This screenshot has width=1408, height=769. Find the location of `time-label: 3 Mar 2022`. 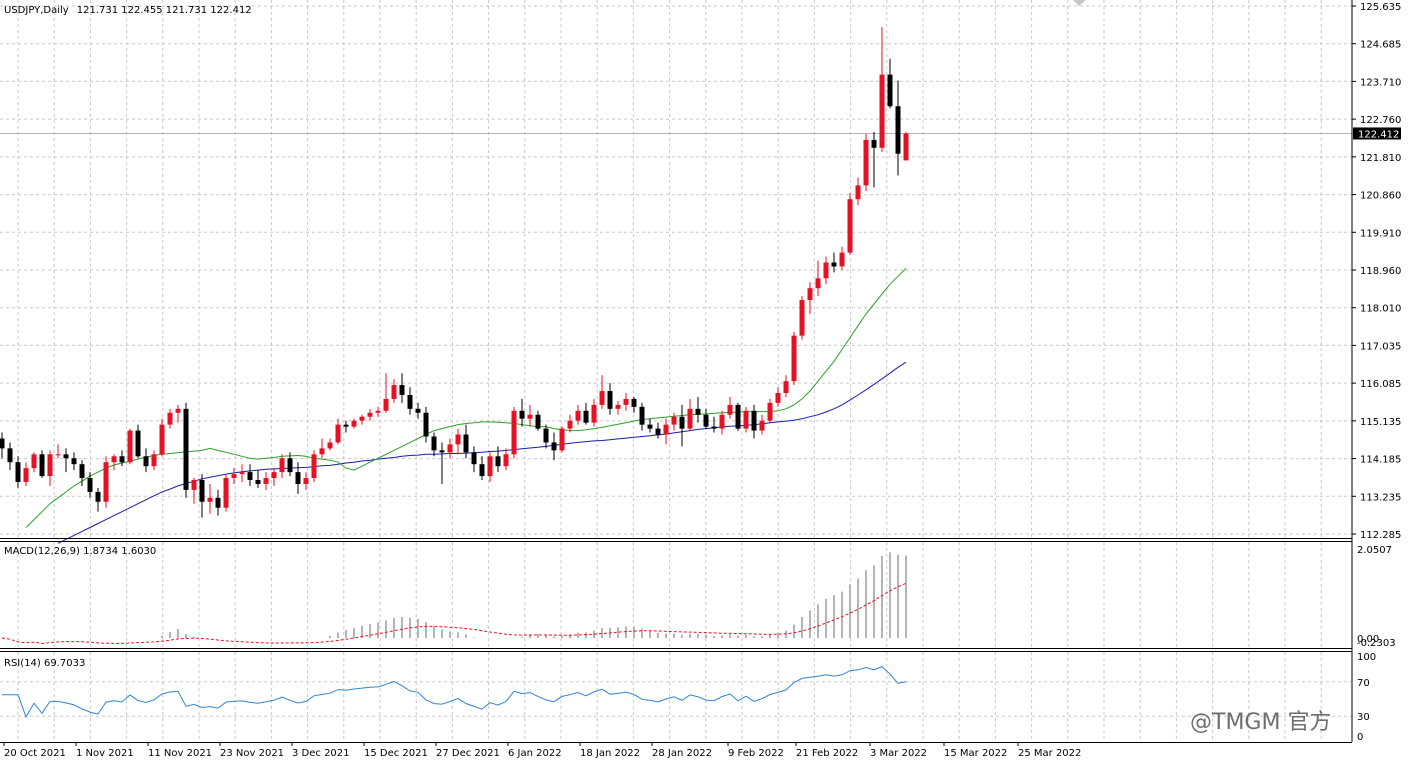

time-label: 3 Mar 2022 is located at coordinates (898, 753).